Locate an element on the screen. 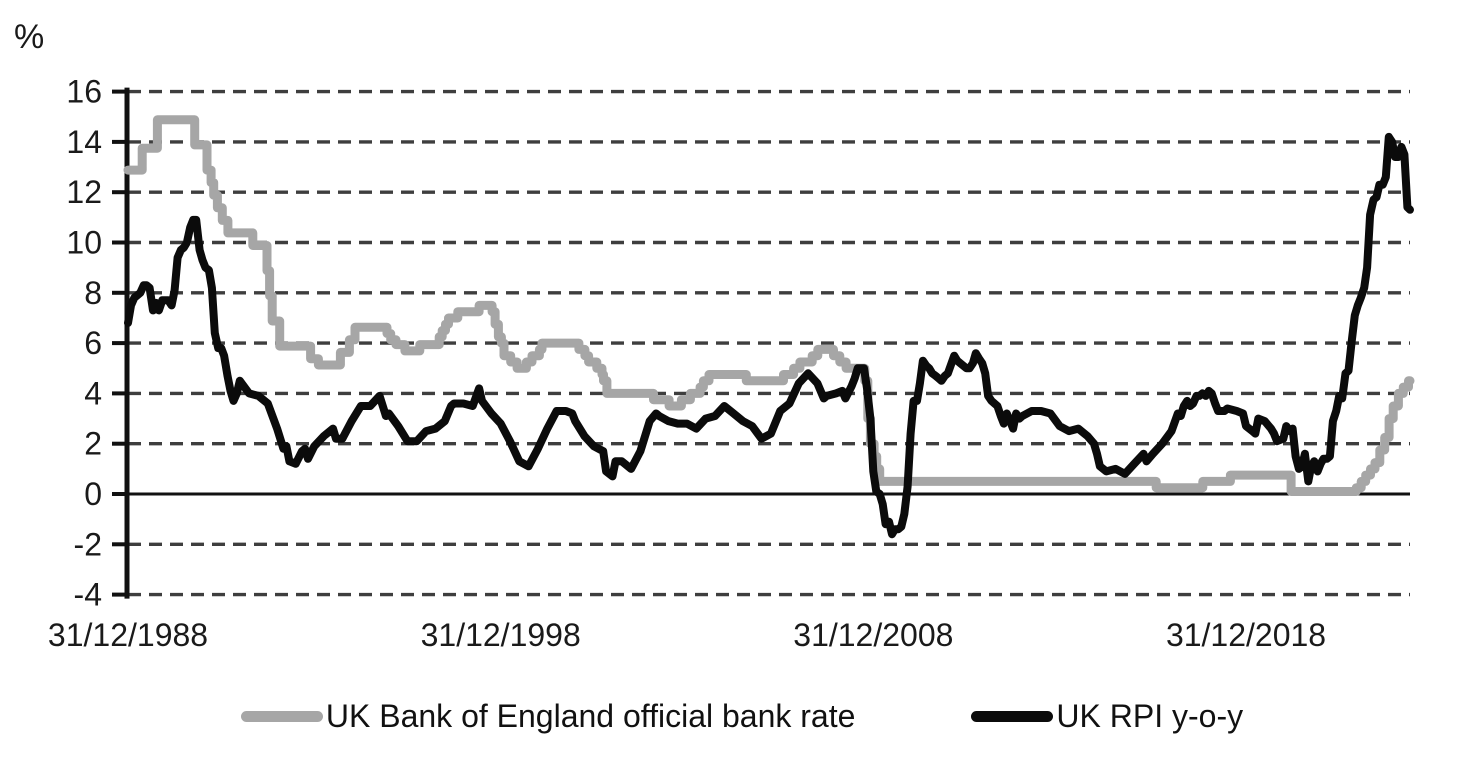  legend-swatch-bank-rate is located at coordinates (281, 716).